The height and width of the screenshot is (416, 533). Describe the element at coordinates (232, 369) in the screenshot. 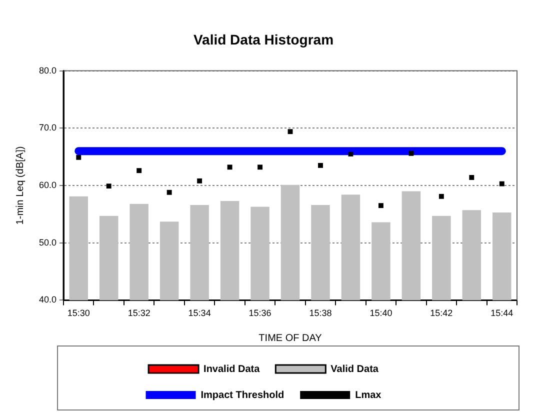

I see `legend-label: Invalid Data` at that location.